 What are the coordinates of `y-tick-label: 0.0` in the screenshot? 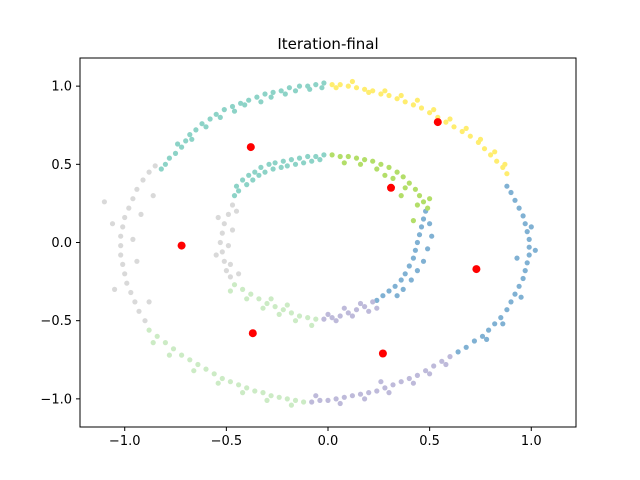 It's located at (61, 243).